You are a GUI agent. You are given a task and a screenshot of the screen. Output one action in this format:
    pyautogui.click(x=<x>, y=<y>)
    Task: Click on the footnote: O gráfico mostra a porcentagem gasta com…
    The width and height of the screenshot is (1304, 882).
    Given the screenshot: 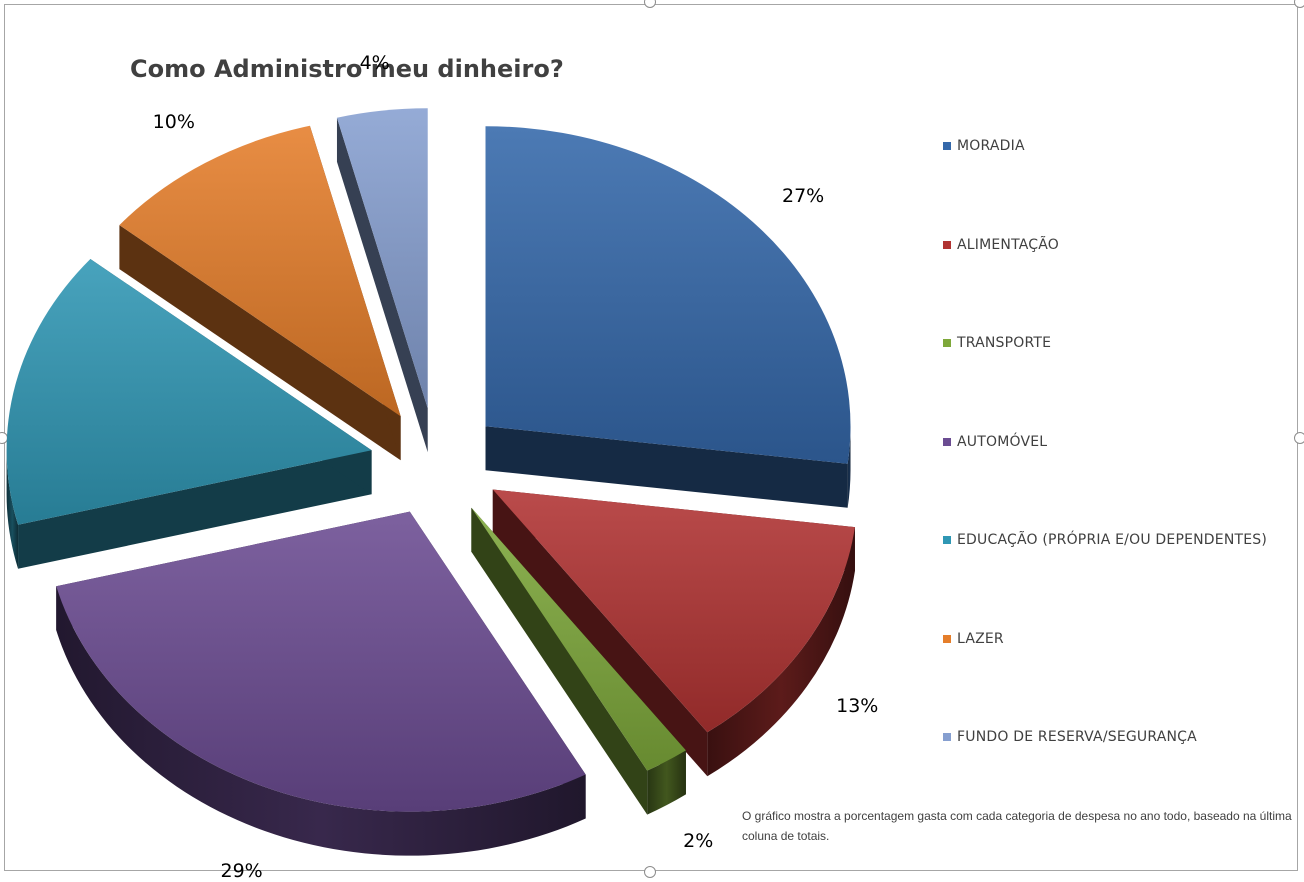 What is the action you would take?
    pyautogui.click(x=1017, y=826)
    